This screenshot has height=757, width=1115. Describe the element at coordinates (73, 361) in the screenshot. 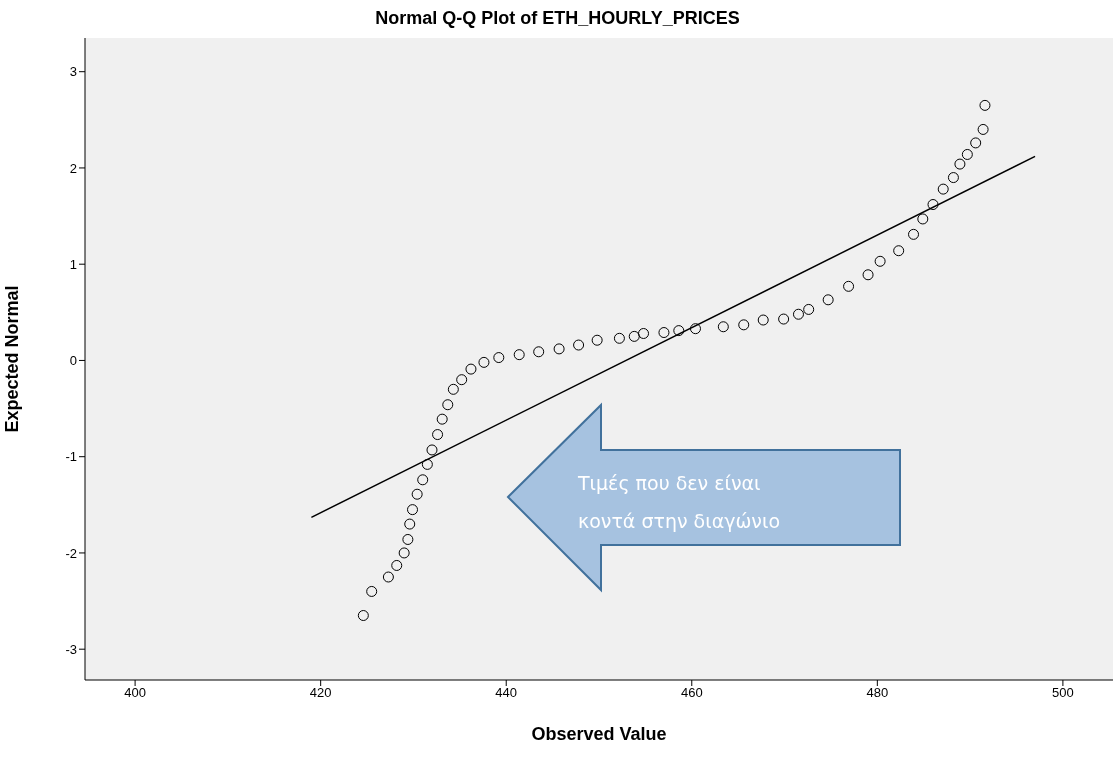

I see `y-tick-label: 0` at that location.